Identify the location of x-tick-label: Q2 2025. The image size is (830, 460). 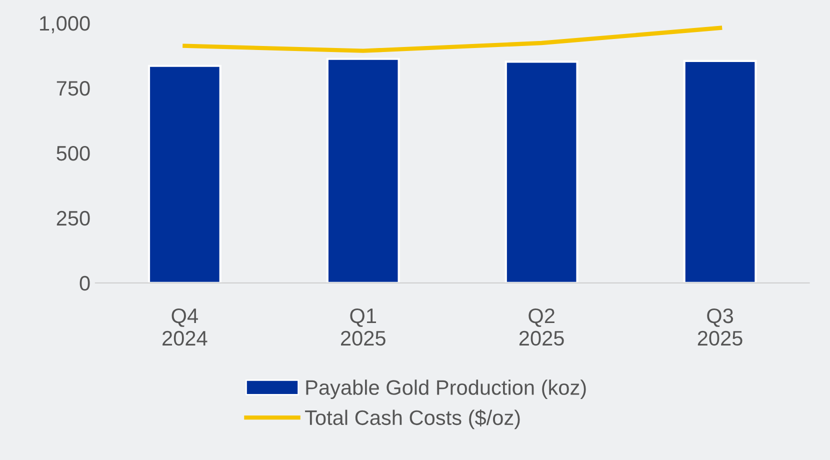
(541, 327).